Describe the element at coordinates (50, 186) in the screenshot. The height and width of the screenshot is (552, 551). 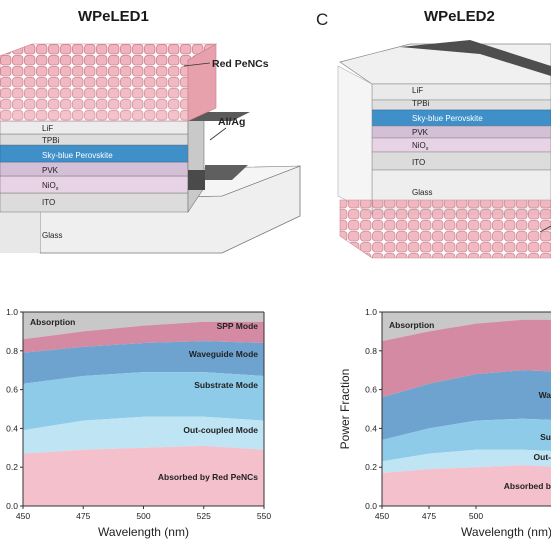
I see `device1-layer-nio: NiOx` at that location.